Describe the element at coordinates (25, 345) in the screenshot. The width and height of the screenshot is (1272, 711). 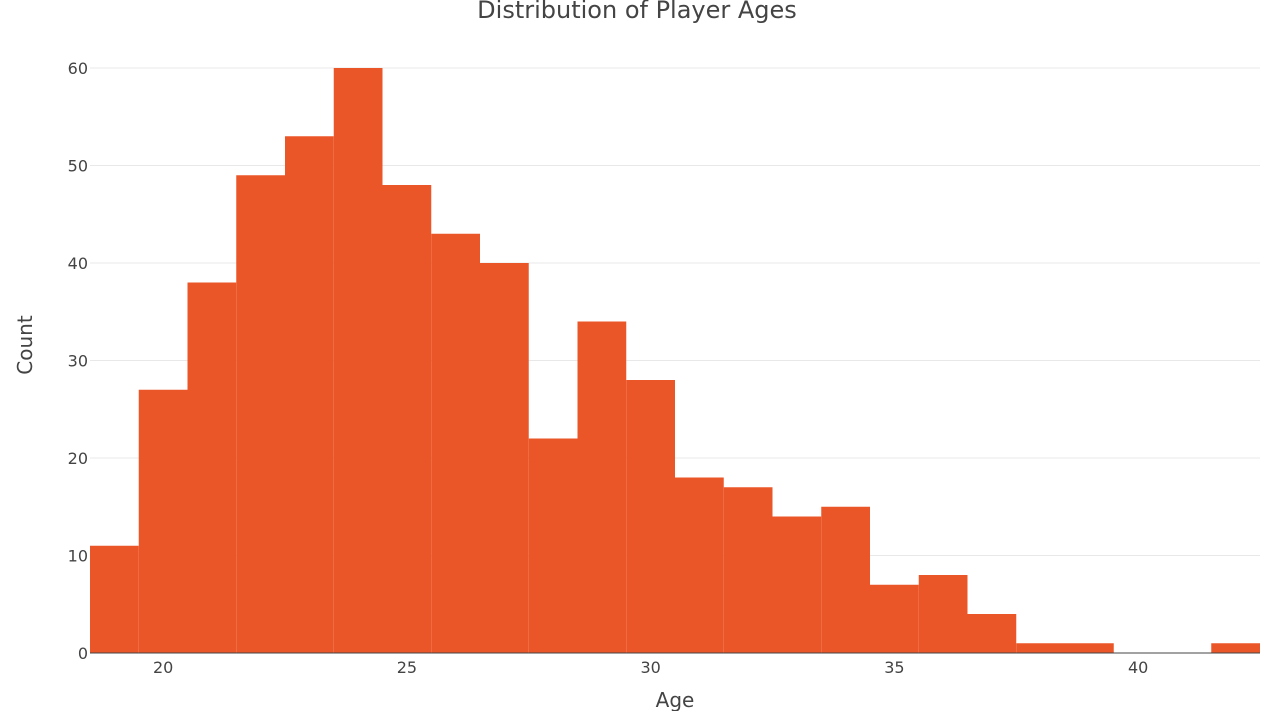
I see `y-axis-title: Count` at that location.